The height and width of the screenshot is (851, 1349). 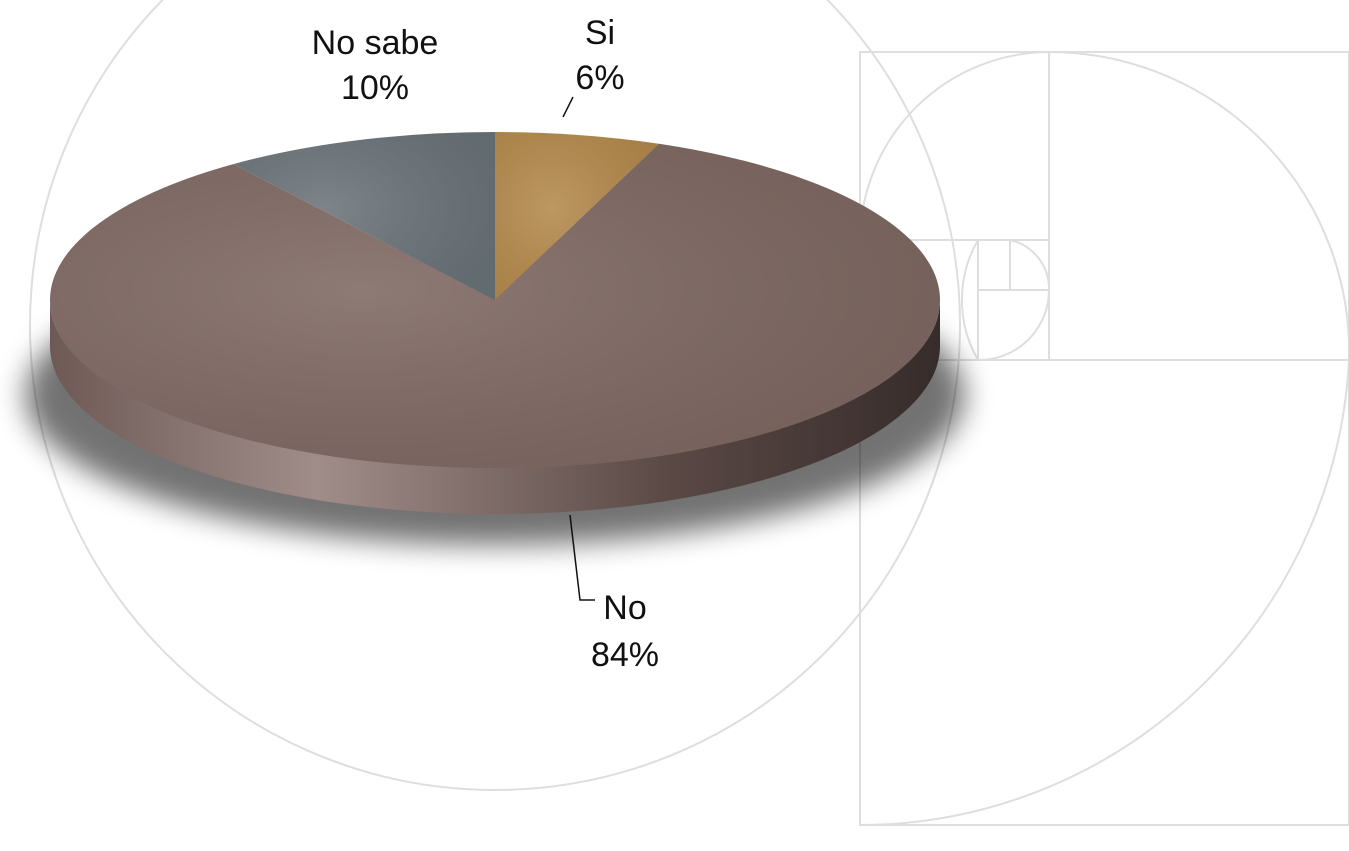 What do you see at coordinates (599, 78) in the screenshot?
I see `data-label-value: 6%` at bounding box center [599, 78].